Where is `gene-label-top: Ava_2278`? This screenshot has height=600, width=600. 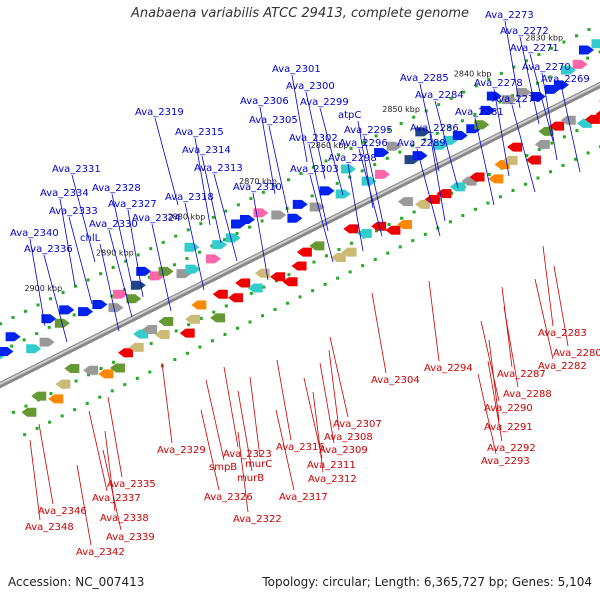 gene-label-top: Ava_2278 is located at coordinates (498, 83).